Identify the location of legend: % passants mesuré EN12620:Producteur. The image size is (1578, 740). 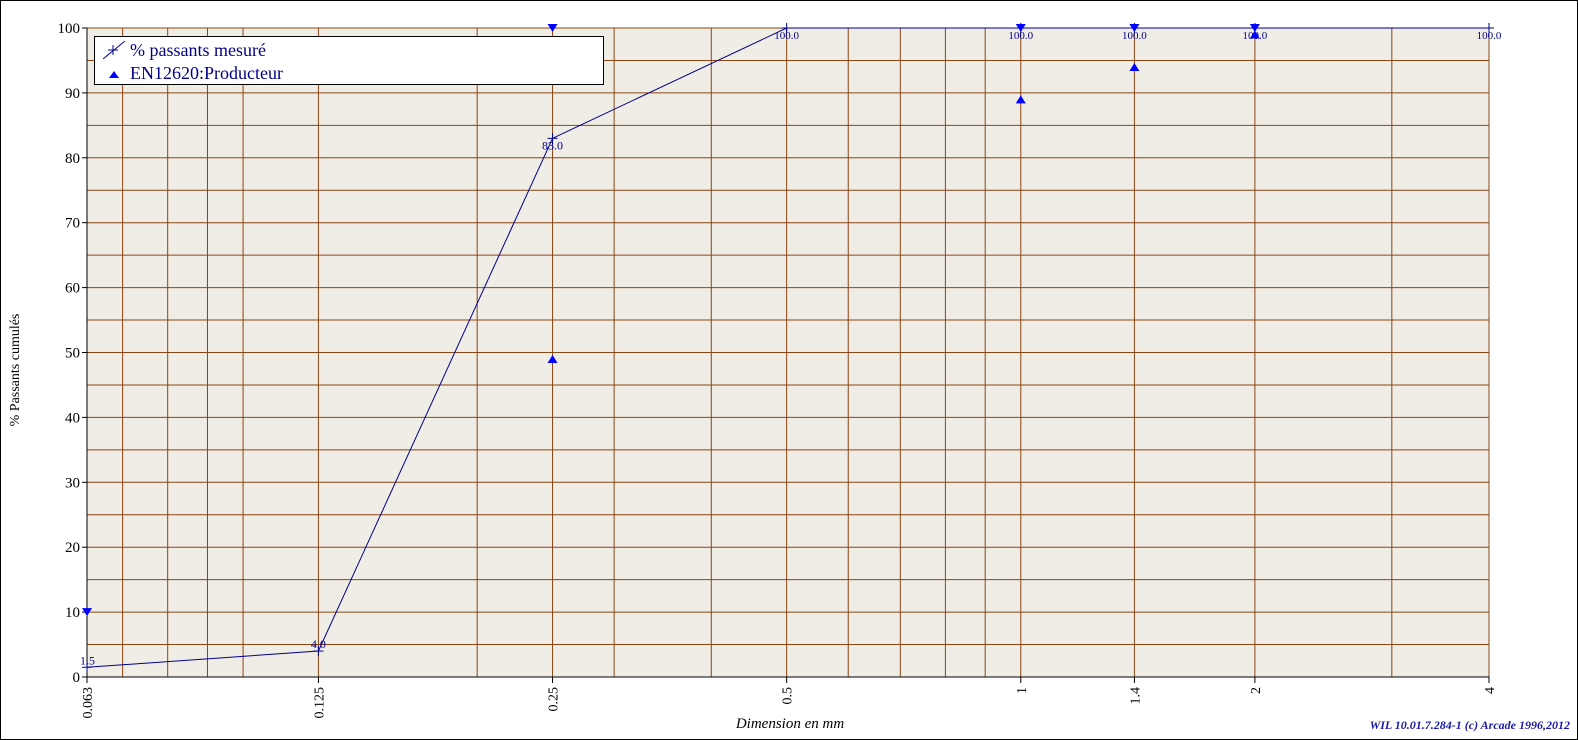
(349, 60).